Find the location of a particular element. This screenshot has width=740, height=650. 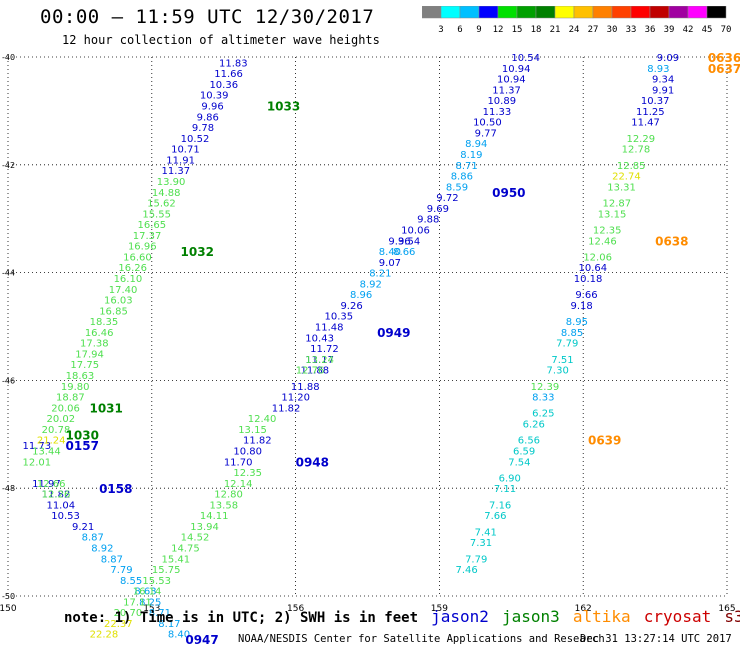

swh-value-label: 12.39 is located at coordinates (545, 387).